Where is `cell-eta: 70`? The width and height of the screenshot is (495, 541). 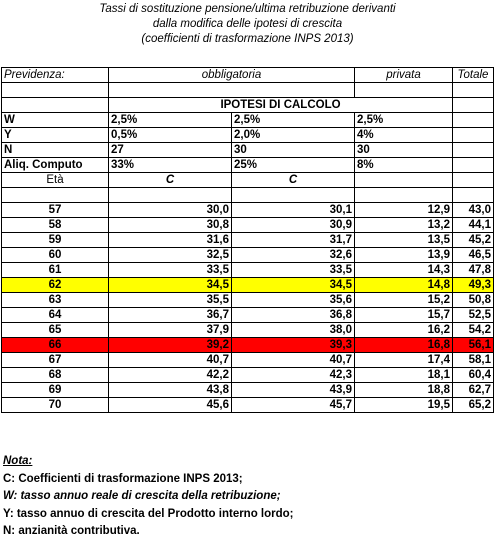
cell-eta: 70 is located at coordinates (55, 405).